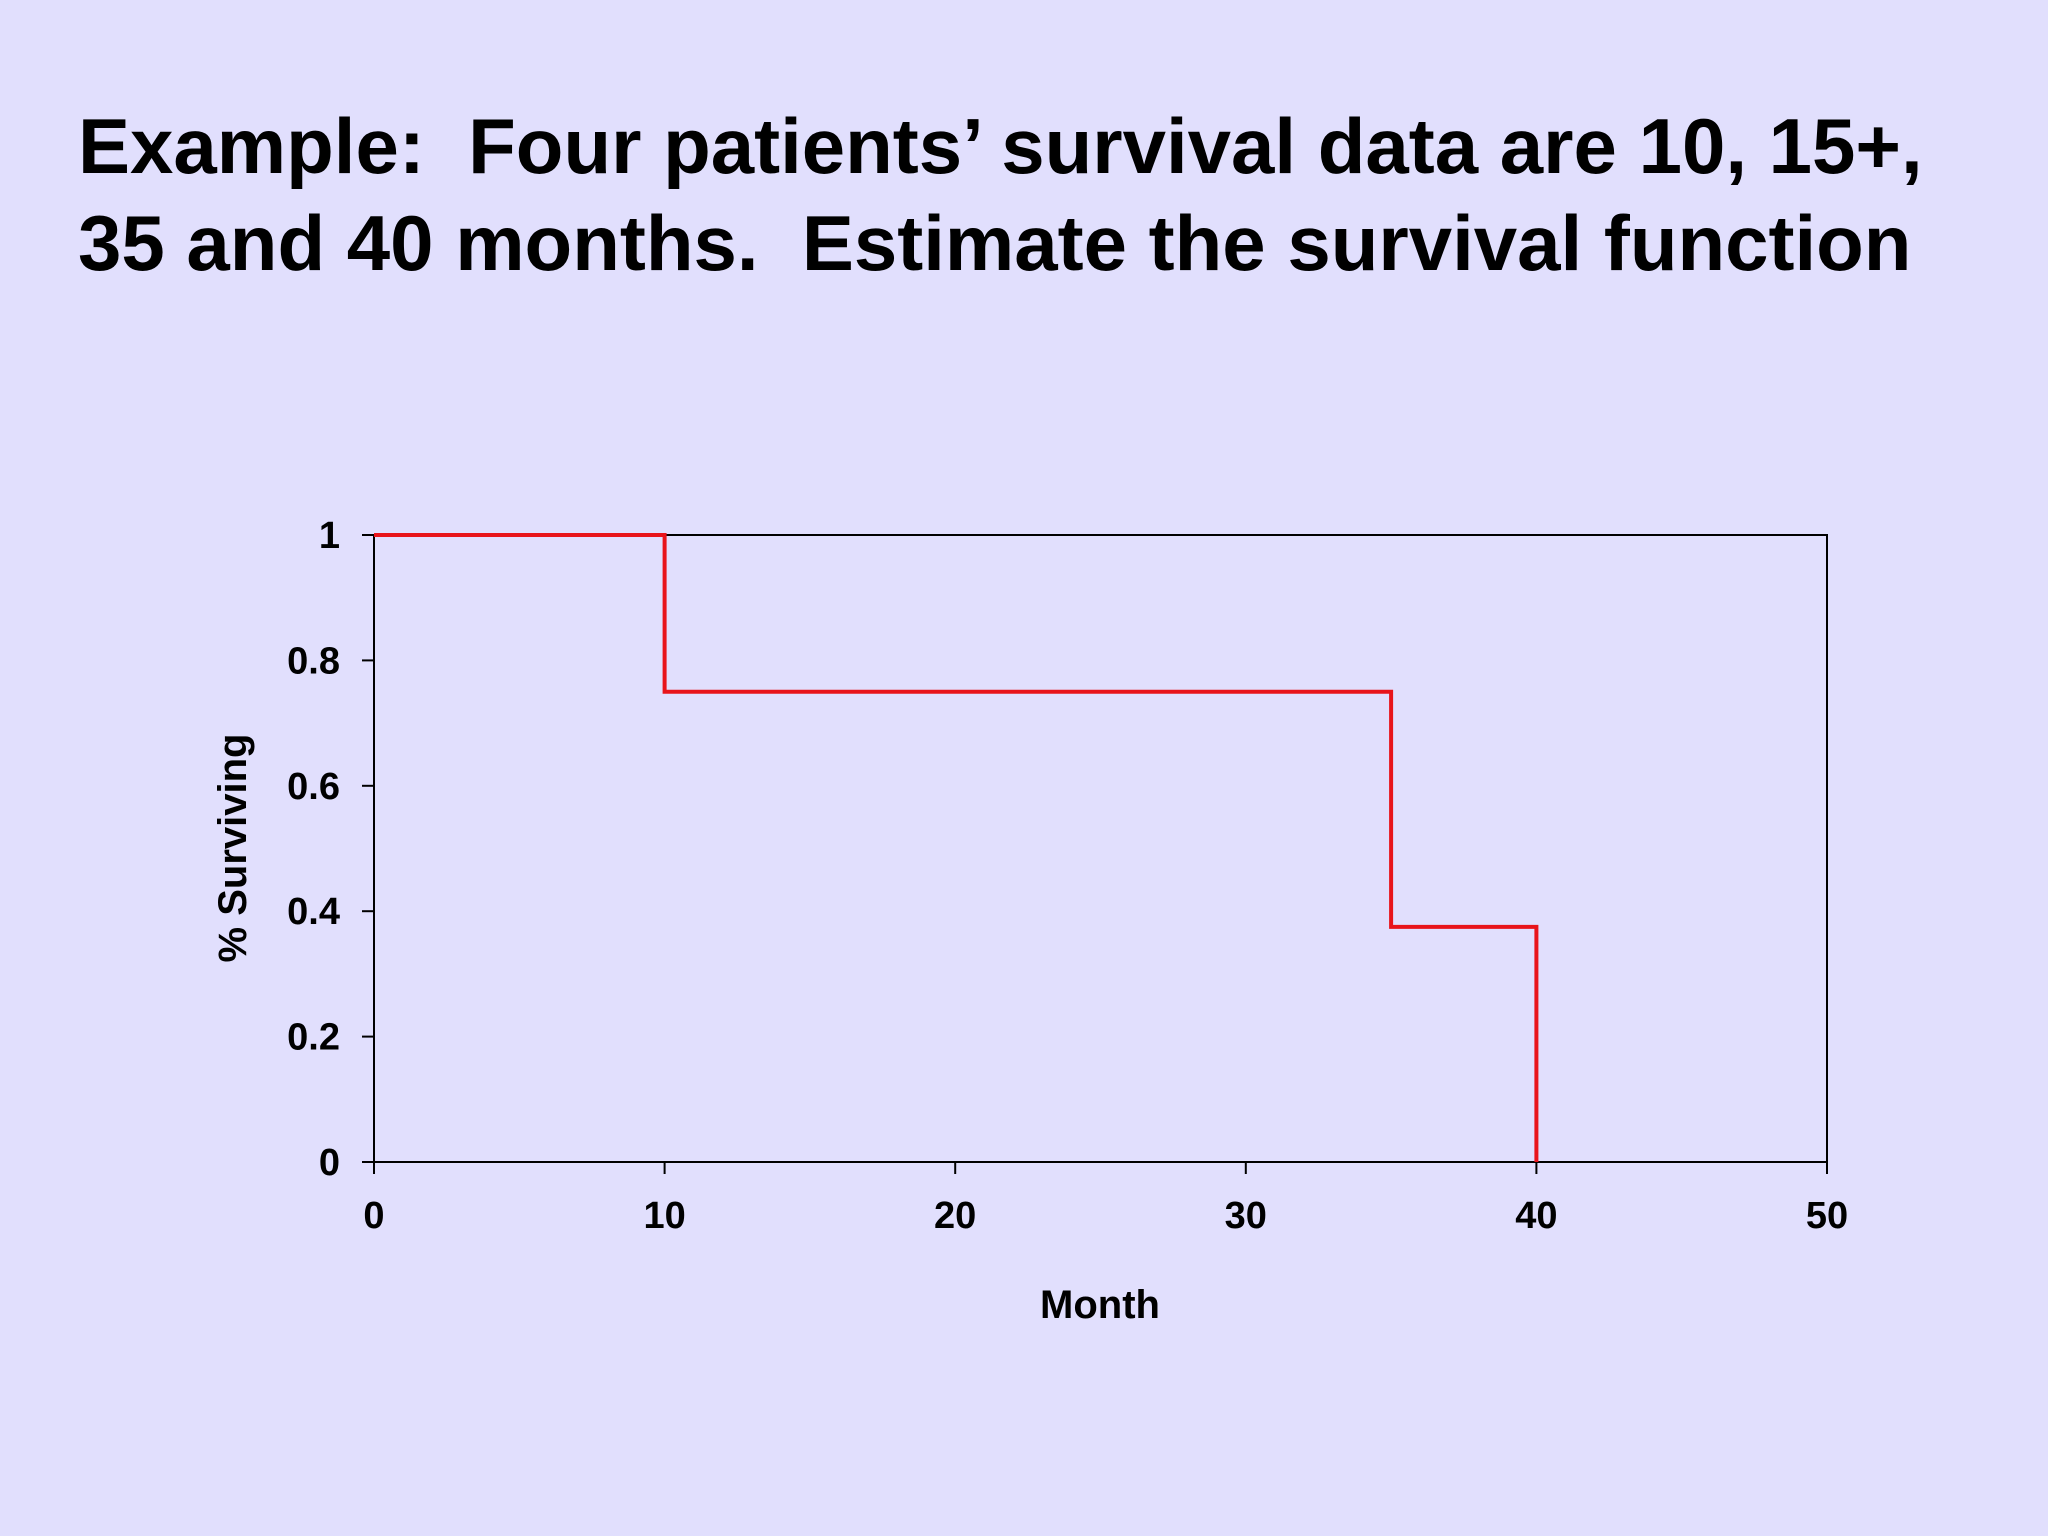 The image size is (2048, 1536). What do you see at coordinates (313, 661) in the screenshot?
I see `y-tick-label: 0.8` at bounding box center [313, 661].